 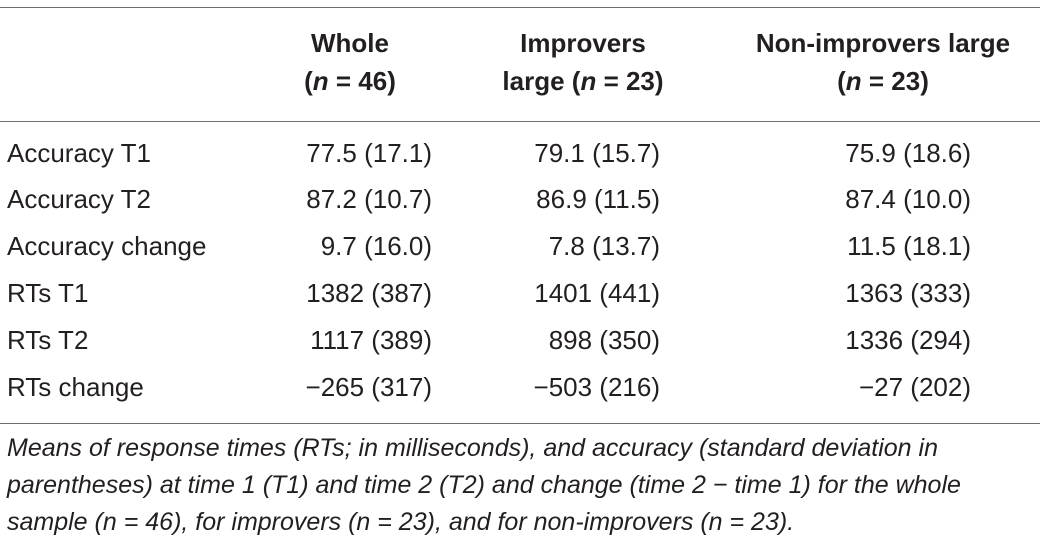 I want to click on row-label: RTs T1, so click(x=48, y=293).